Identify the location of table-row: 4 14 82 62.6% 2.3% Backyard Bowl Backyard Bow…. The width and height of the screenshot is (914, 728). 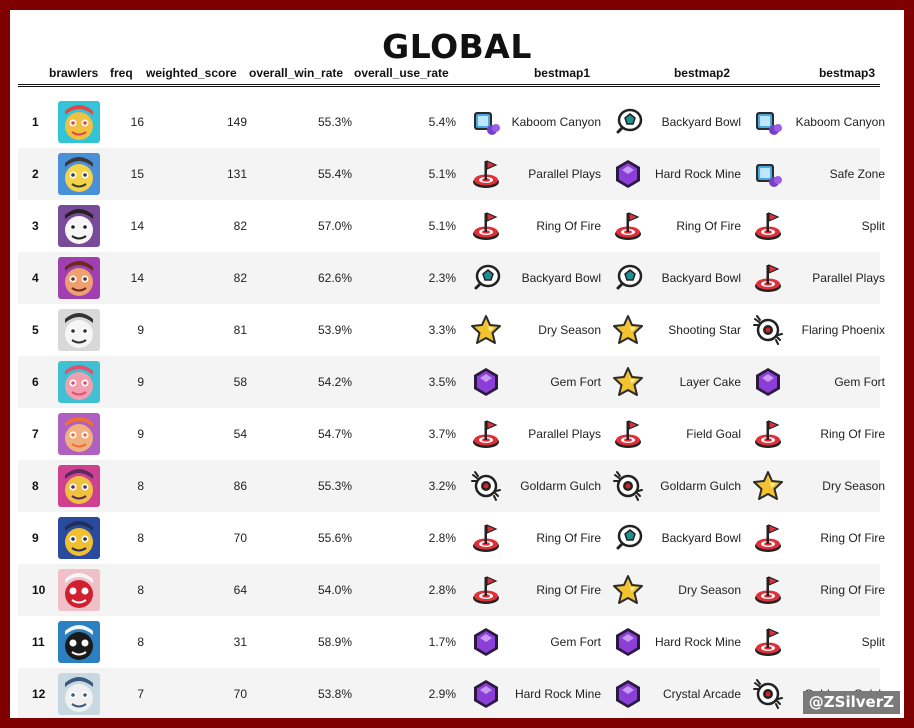
(451, 278).